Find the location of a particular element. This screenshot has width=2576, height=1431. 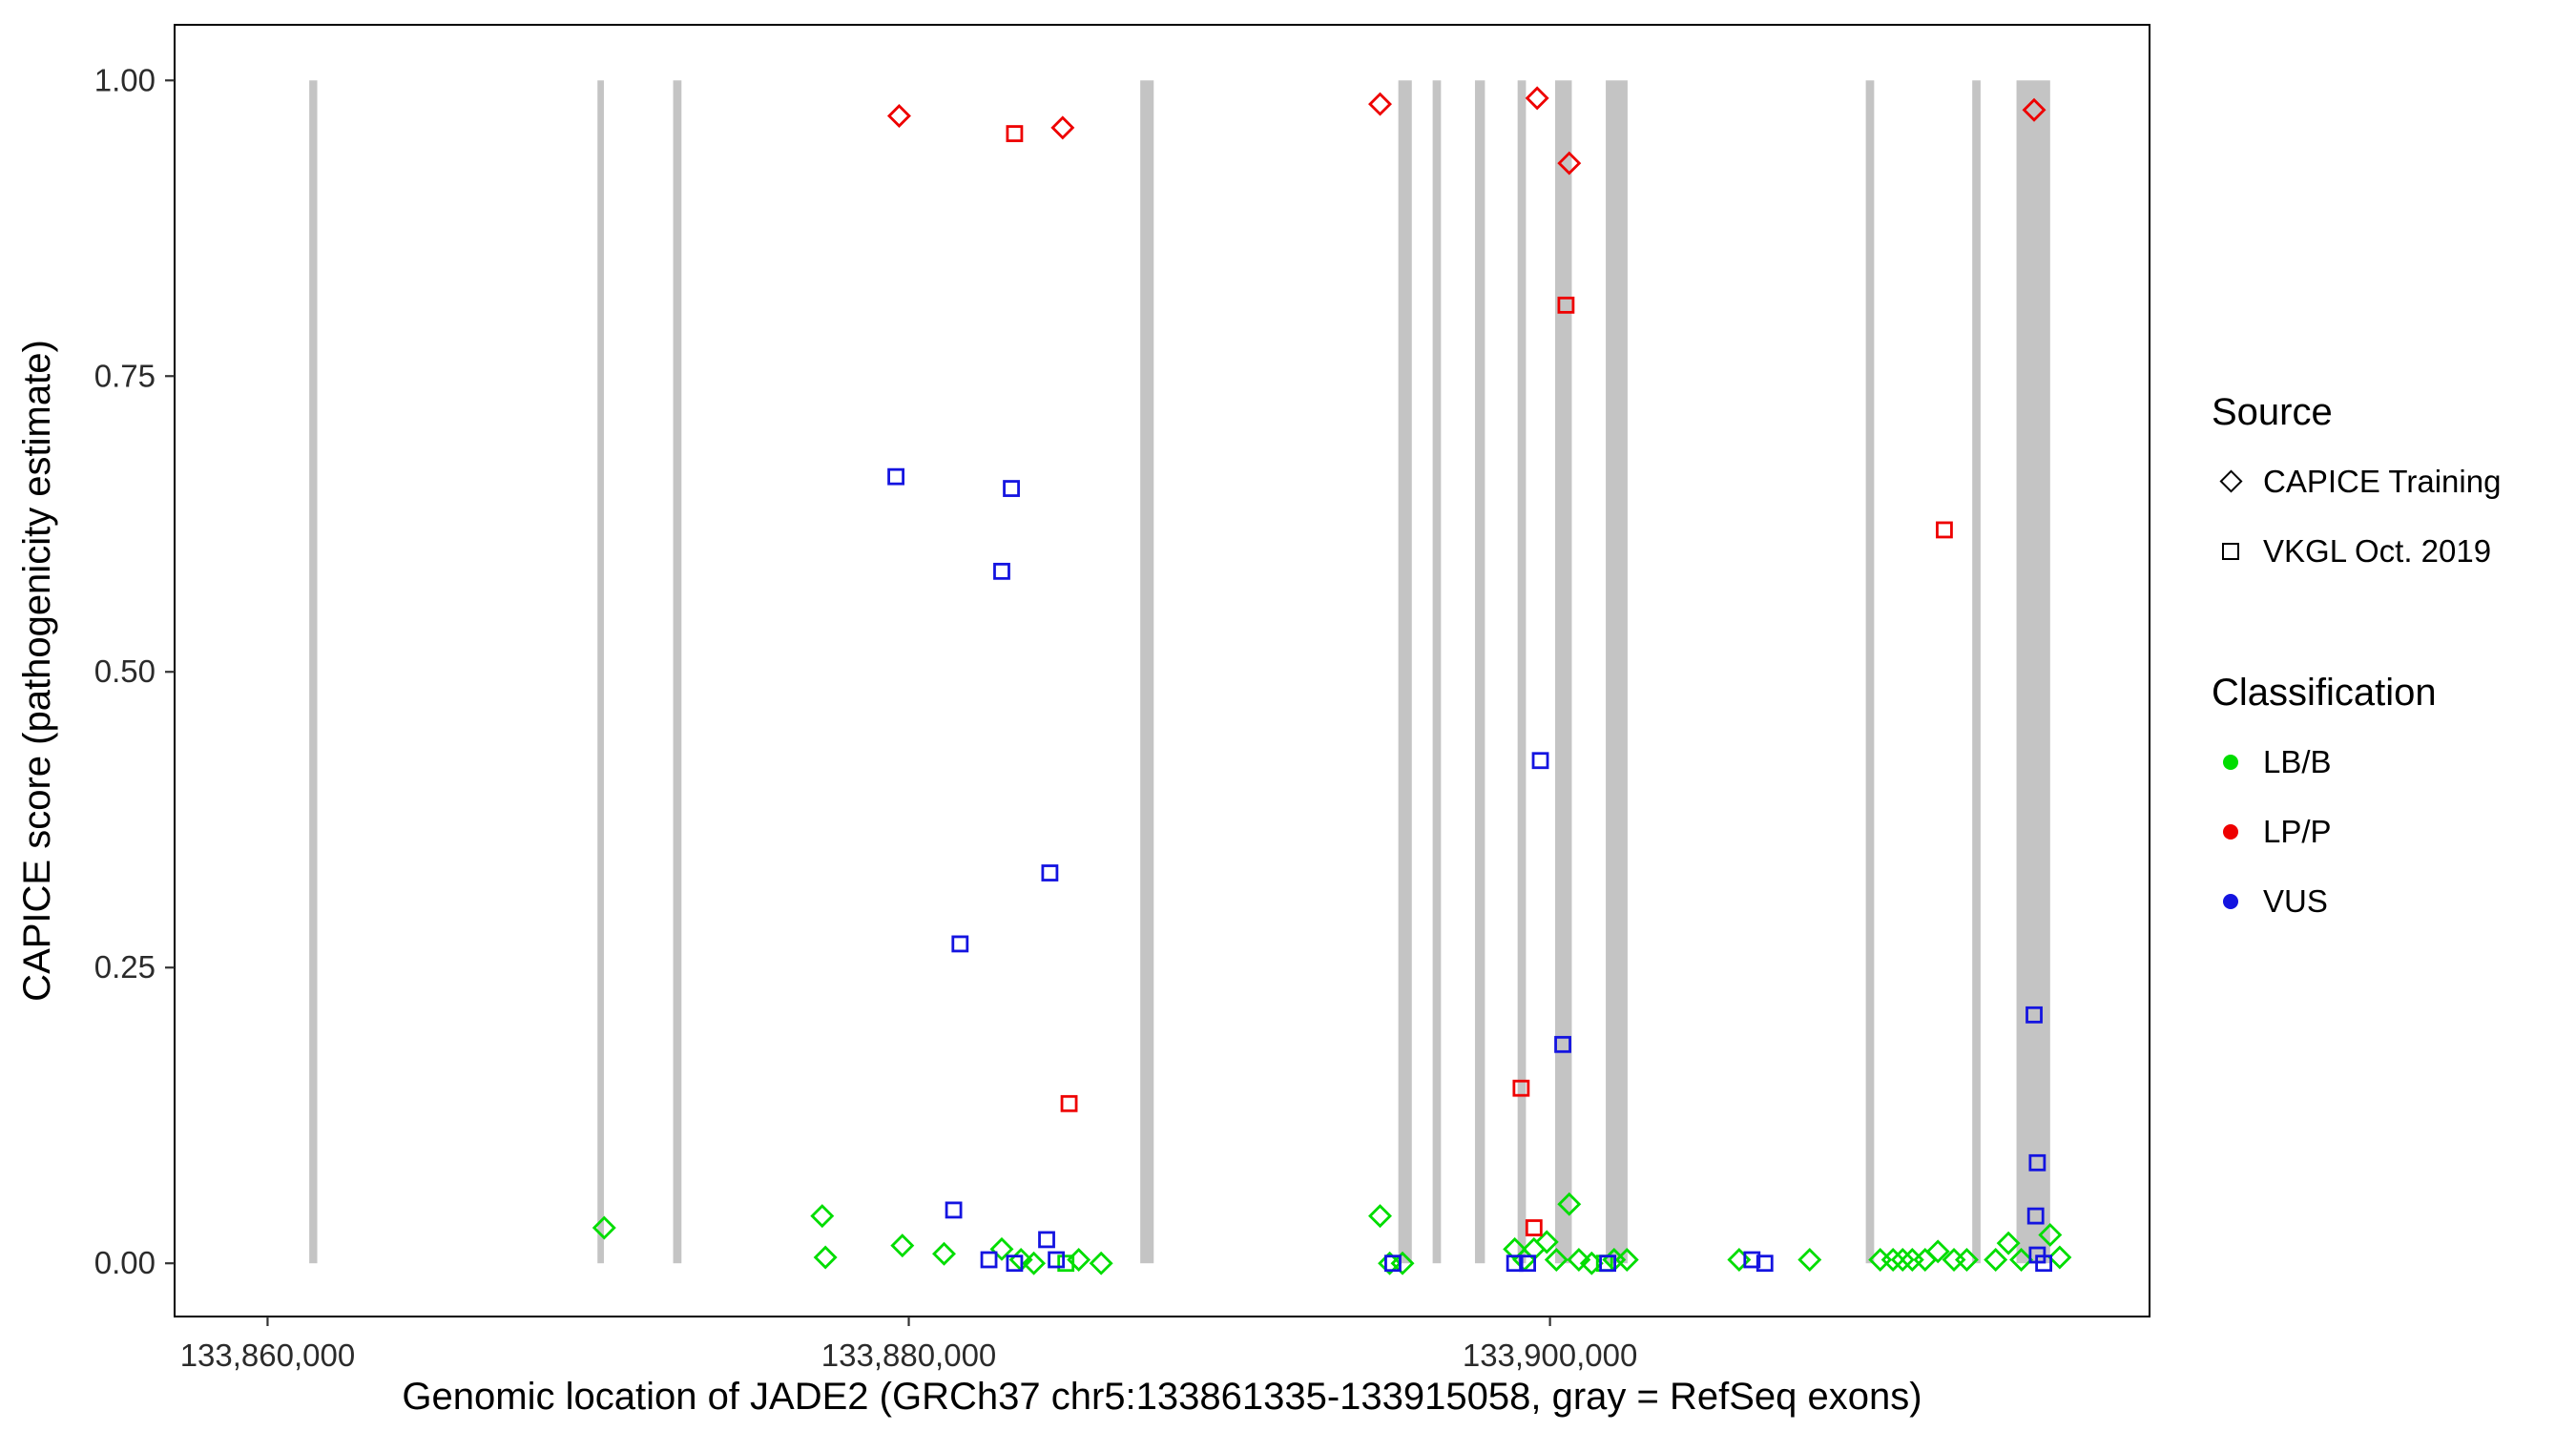

y-tick-label: 0.75 is located at coordinates (125, 375).